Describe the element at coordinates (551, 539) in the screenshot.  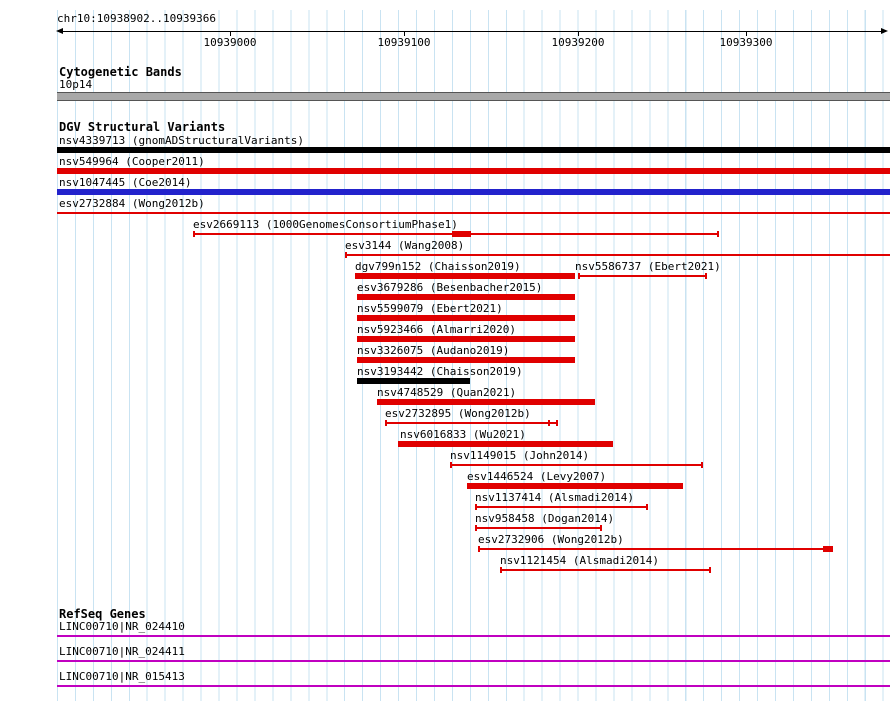
I see `variant-label: esv2732906 (Wong2012b)` at that location.